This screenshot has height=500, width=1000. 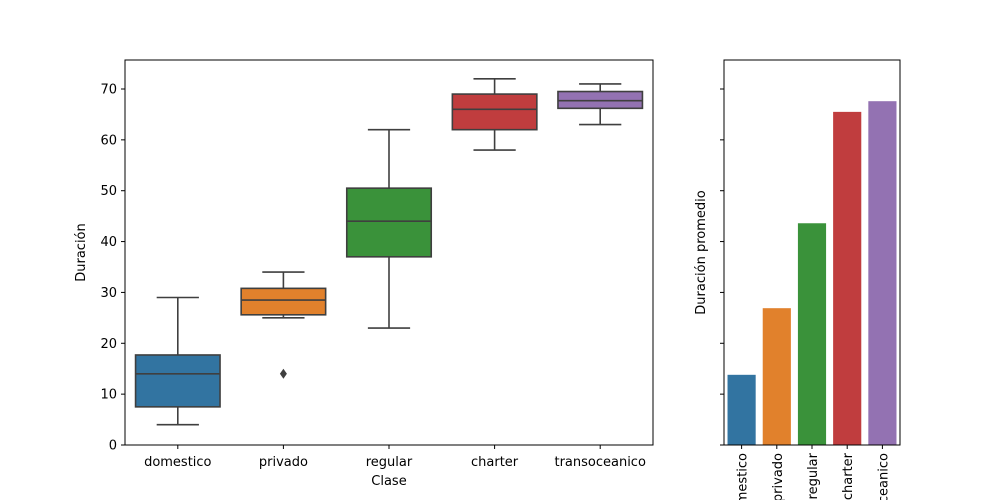 What do you see at coordinates (81, 252) in the screenshot?
I see `y-axis-label: Duración` at bounding box center [81, 252].